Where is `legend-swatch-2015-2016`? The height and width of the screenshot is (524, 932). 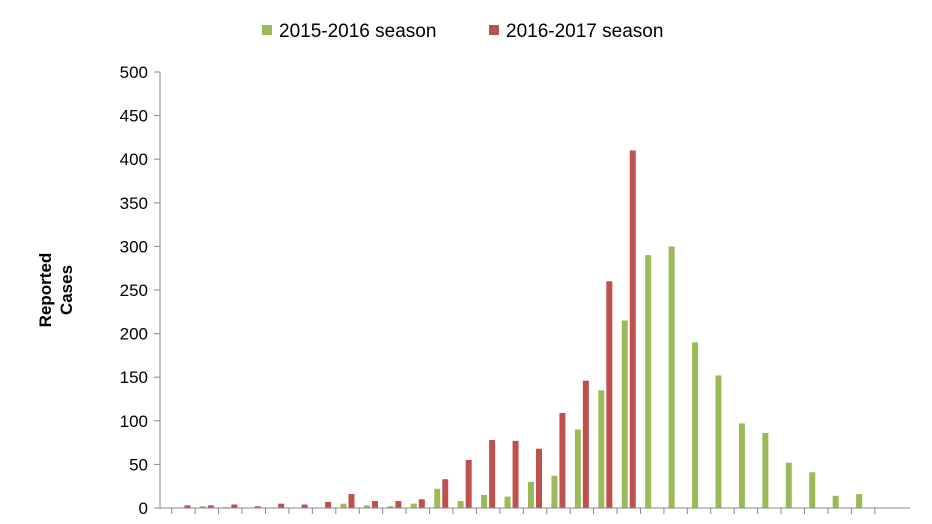
legend-swatch-2015-2016 is located at coordinates (267, 30).